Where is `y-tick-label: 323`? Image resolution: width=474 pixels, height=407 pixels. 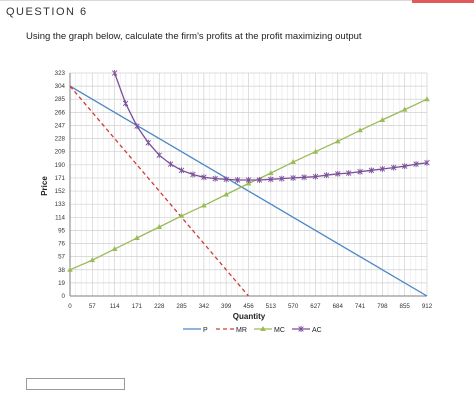
y-tick-label: 323 is located at coordinates (60, 73).